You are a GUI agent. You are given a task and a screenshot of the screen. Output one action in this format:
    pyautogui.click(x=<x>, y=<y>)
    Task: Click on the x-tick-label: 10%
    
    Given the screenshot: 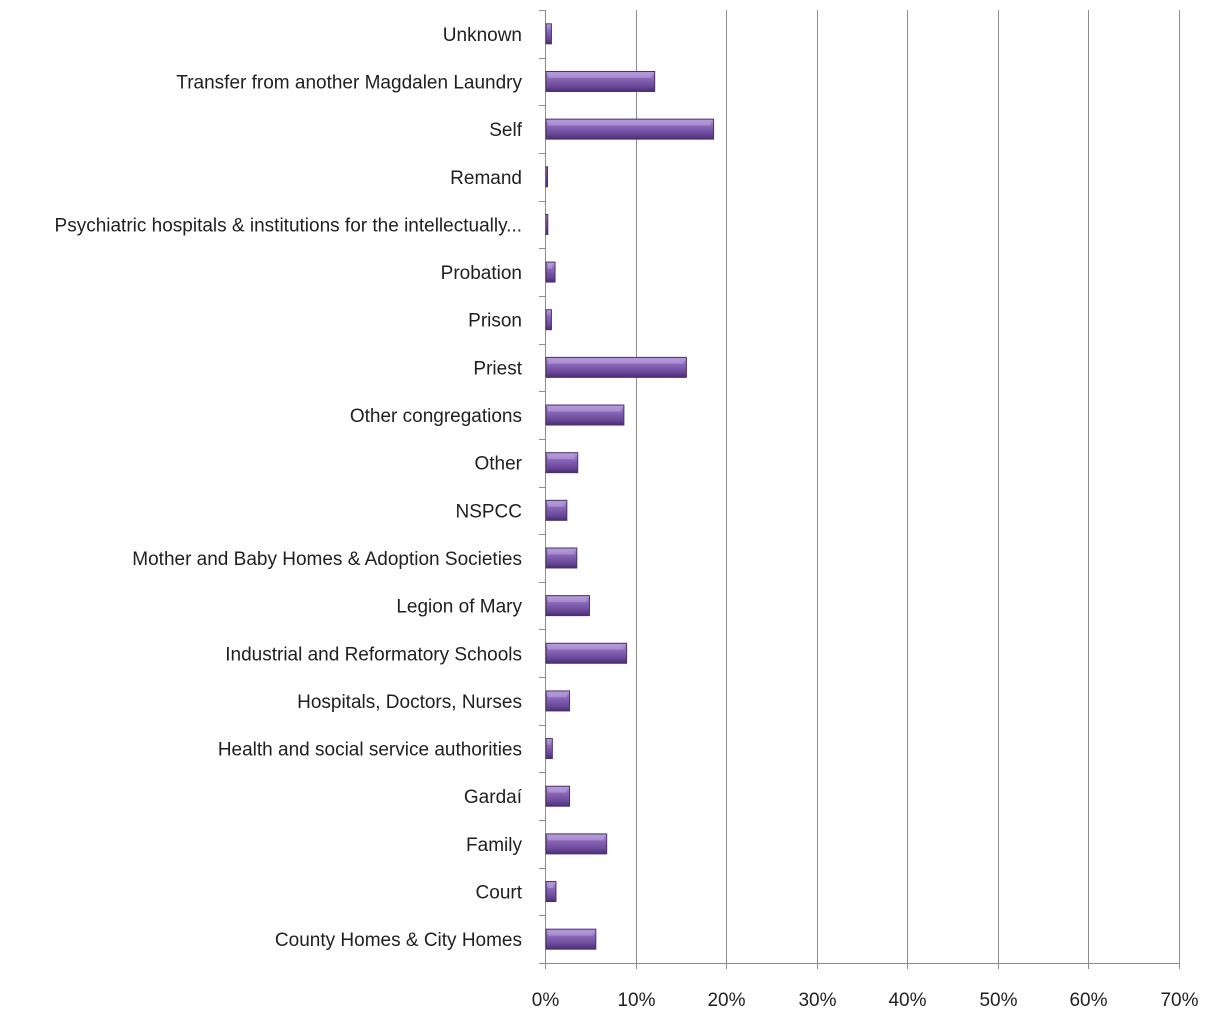 What is the action you would take?
    pyautogui.click(x=636, y=1000)
    